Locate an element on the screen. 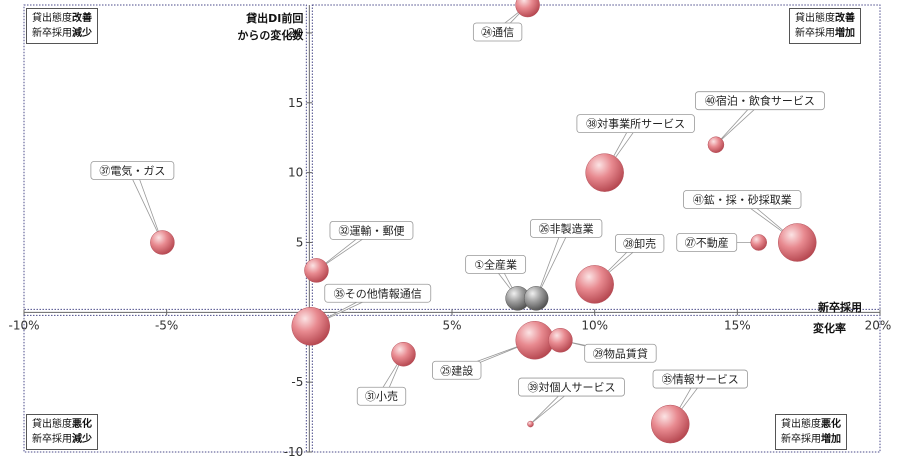 The height and width of the screenshot is (458, 900). callout-label: ㊶鉱・採・砂採取業 is located at coordinates (742, 199).